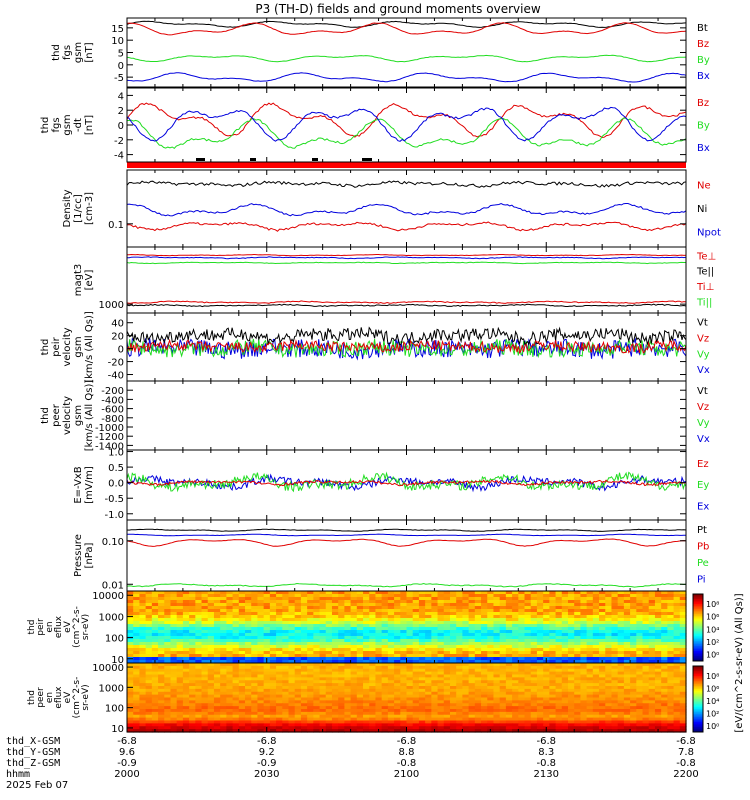 This screenshot has height=800, width=750. Describe the element at coordinates (698, 627) in the screenshot. I see `colorbar-frame` at that location.